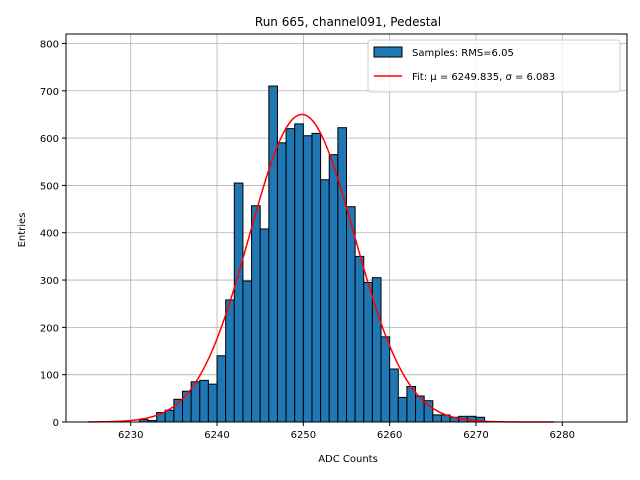 The image size is (640, 480). What do you see at coordinates (346, 431) in the screenshot?
I see `x-axis-ticks: 6230 6240 6250 6260 6270 6280` at bounding box center [346, 431].